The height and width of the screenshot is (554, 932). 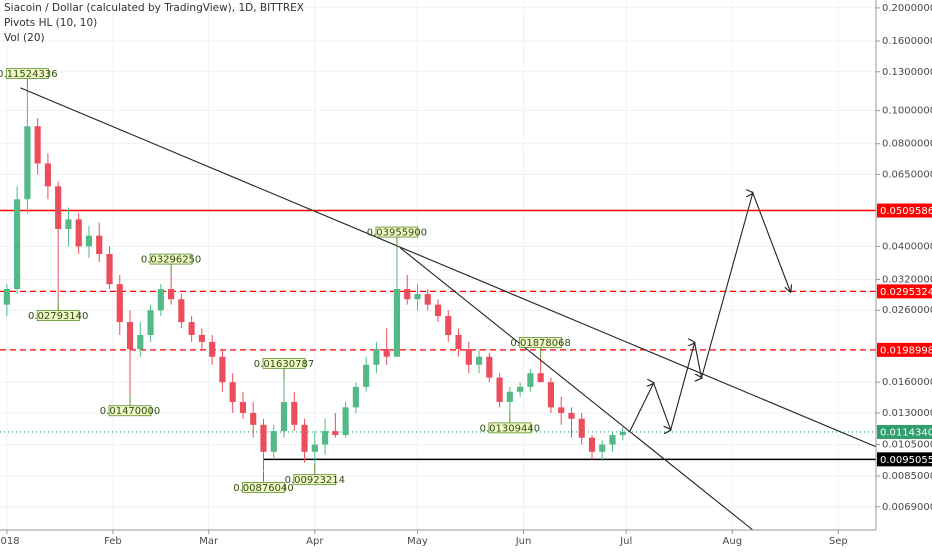 What do you see at coordinates (907, 8) in the screenshot?
I see `y-tick-label: 0.20000000` at bounding box center [907, 8].